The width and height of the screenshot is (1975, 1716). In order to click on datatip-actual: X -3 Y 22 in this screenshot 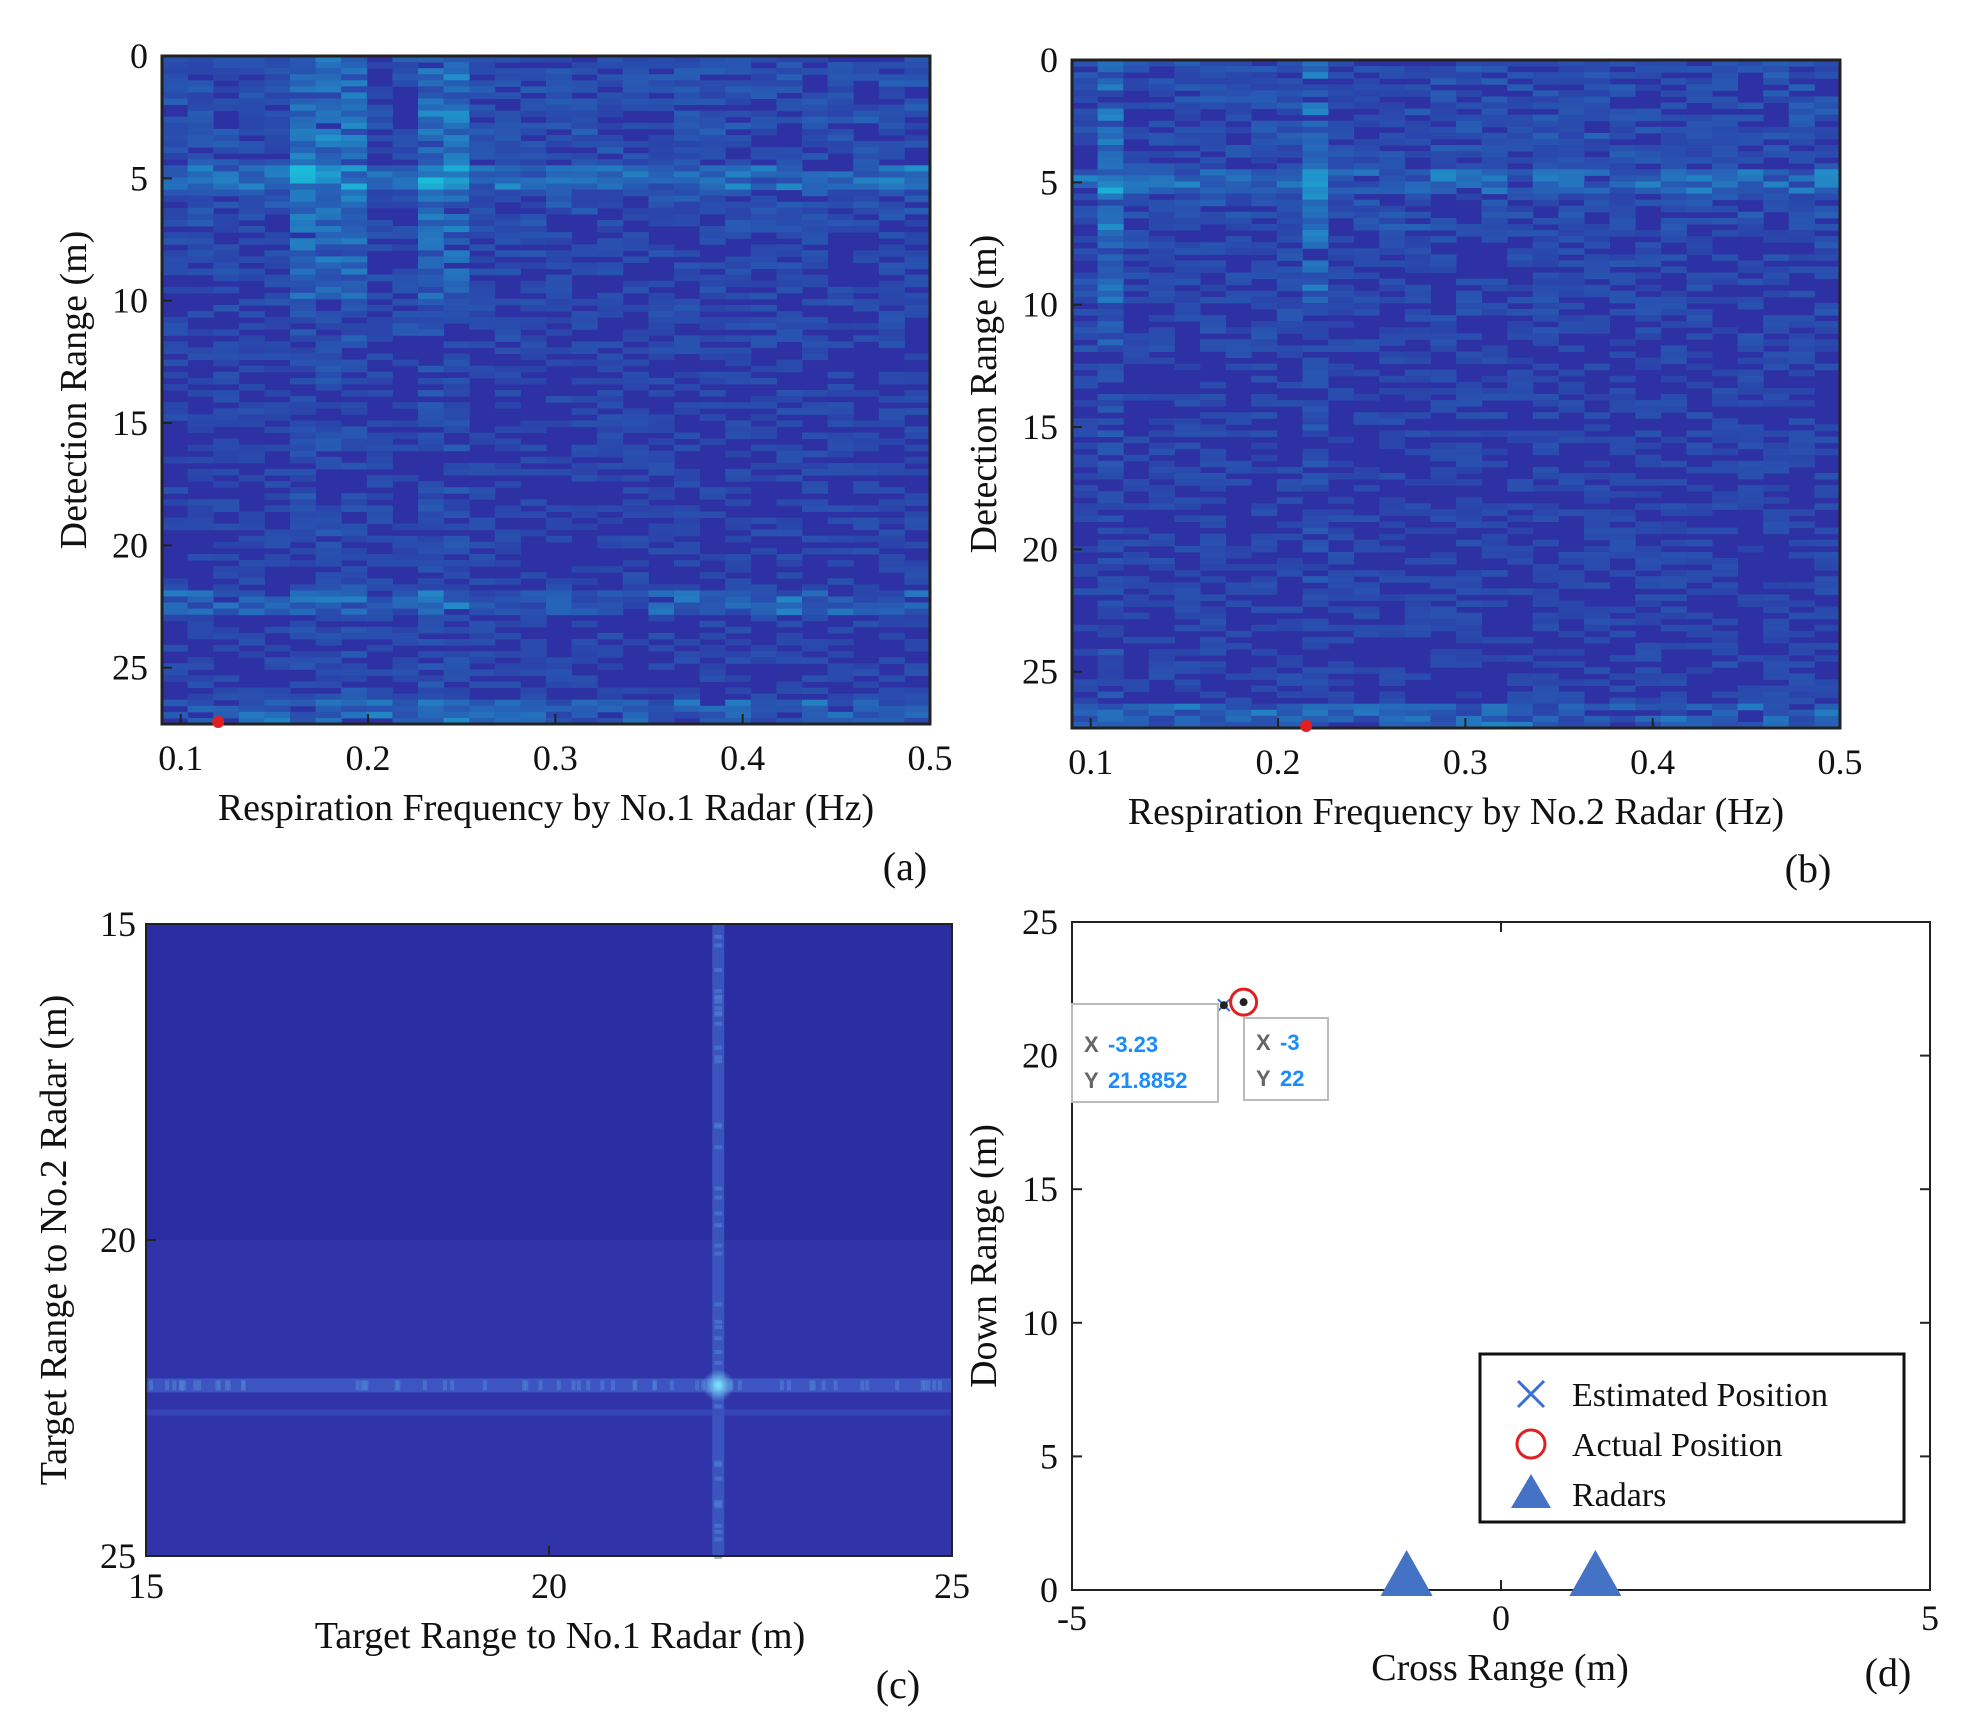, I will do `click(1286, 1059)`.